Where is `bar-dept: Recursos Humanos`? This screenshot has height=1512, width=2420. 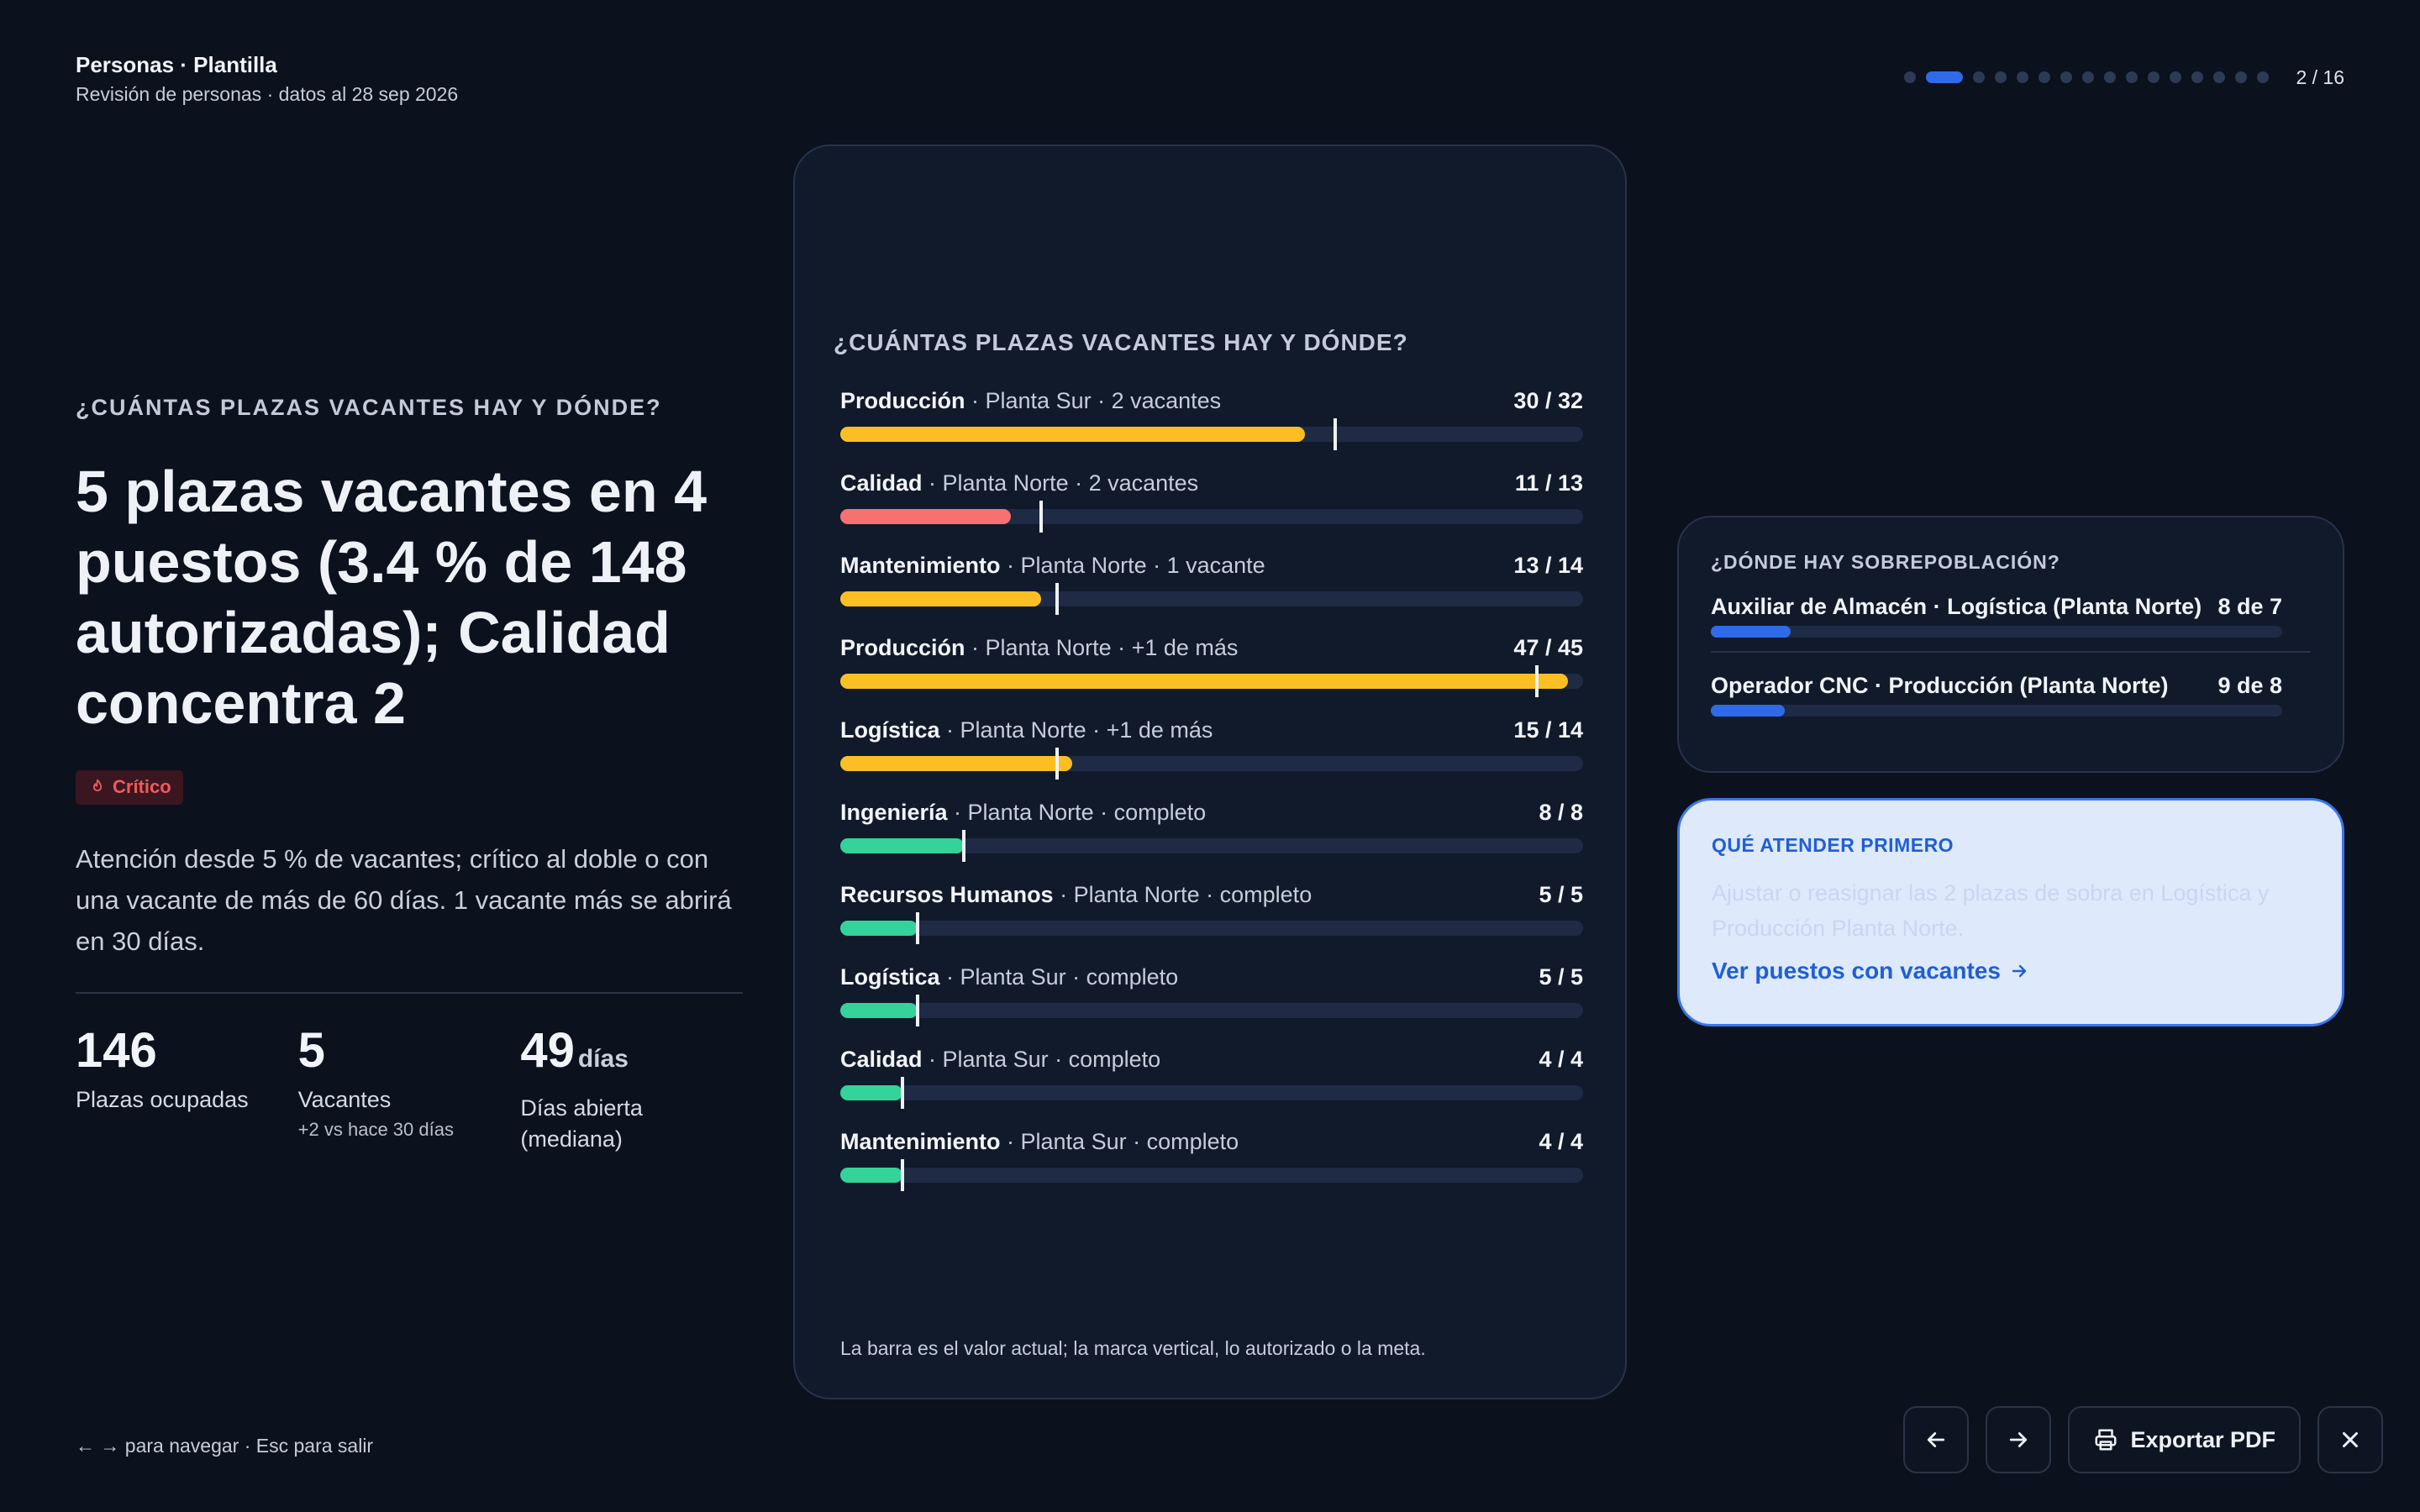
bar-dept: Recursos Humanos is located at coordinates (947, 894).